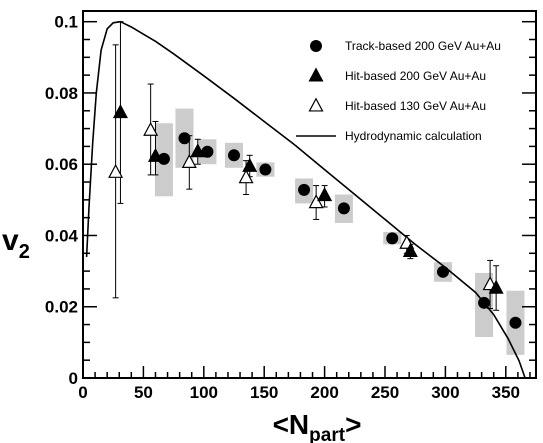 This screenshot has width=543, height=443. Describe the element at coordinates (143, 392) in the screenshot. I see `x-tick-label: 50` at that location.